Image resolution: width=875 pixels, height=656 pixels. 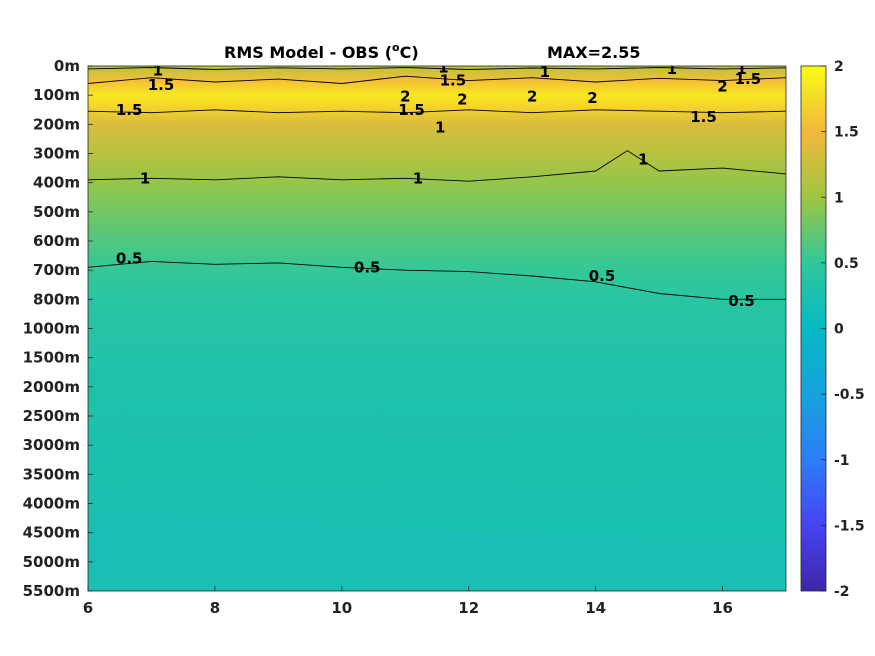 What do you see at coordinates (51, 474) in the screenshot?
I see `y-tick-label: 3500m` at bounding box center [51, 474].